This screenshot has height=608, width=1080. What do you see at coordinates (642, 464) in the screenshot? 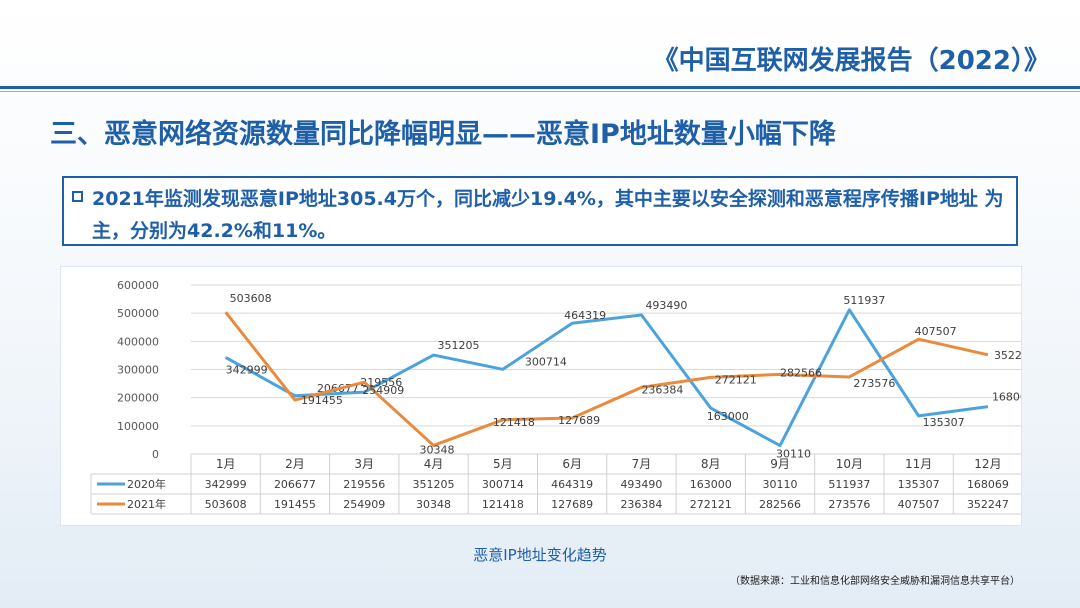
I see `x-tick-label: 7月` at bounding box center [642, 464].